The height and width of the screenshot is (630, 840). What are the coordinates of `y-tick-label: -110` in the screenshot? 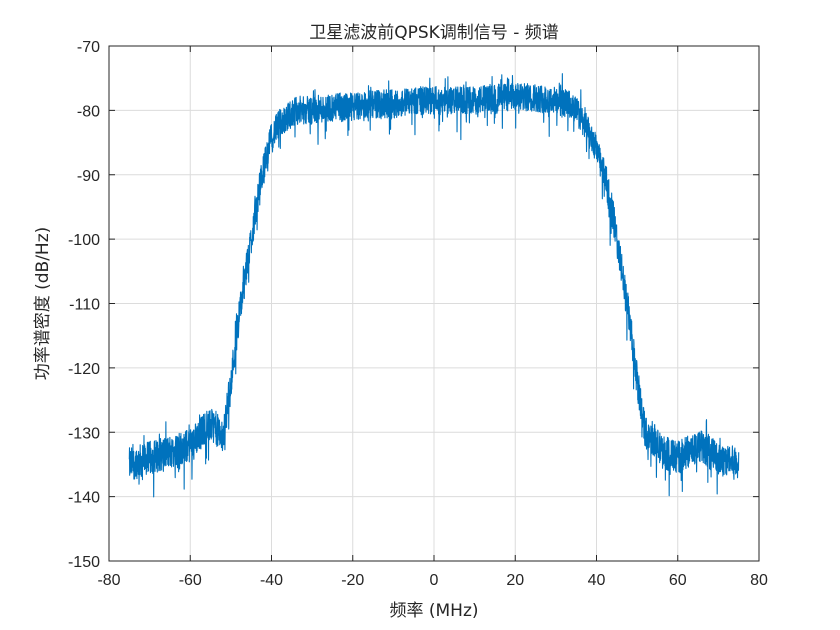 It's located at (84, 305).